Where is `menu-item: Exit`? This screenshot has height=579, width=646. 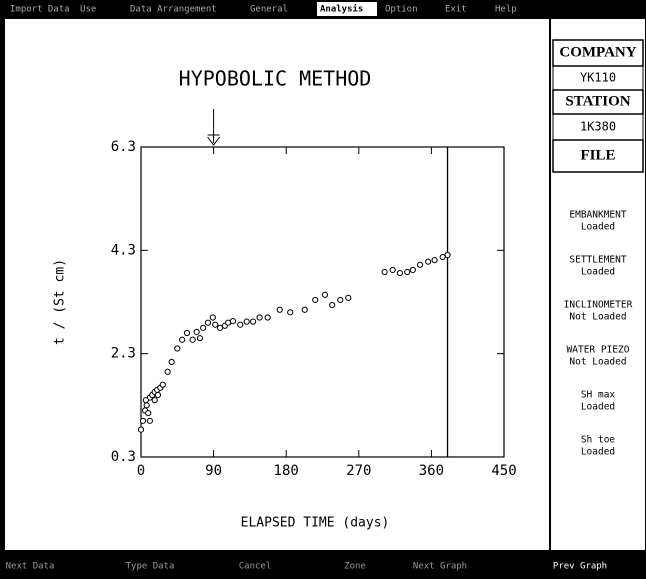 menu-item: Exit is located at coordinates (456, 10).